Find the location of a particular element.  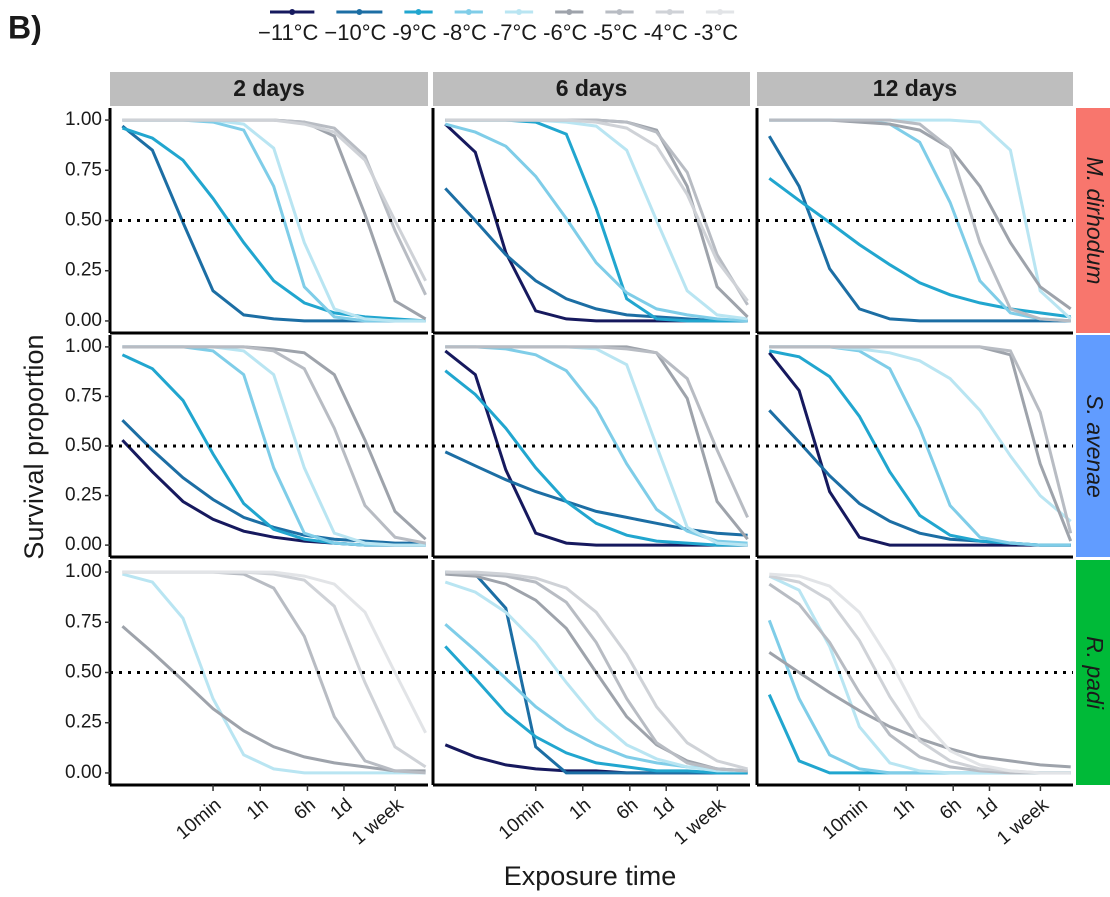

legend-label: -6°C is located at coordinates (565, 32).